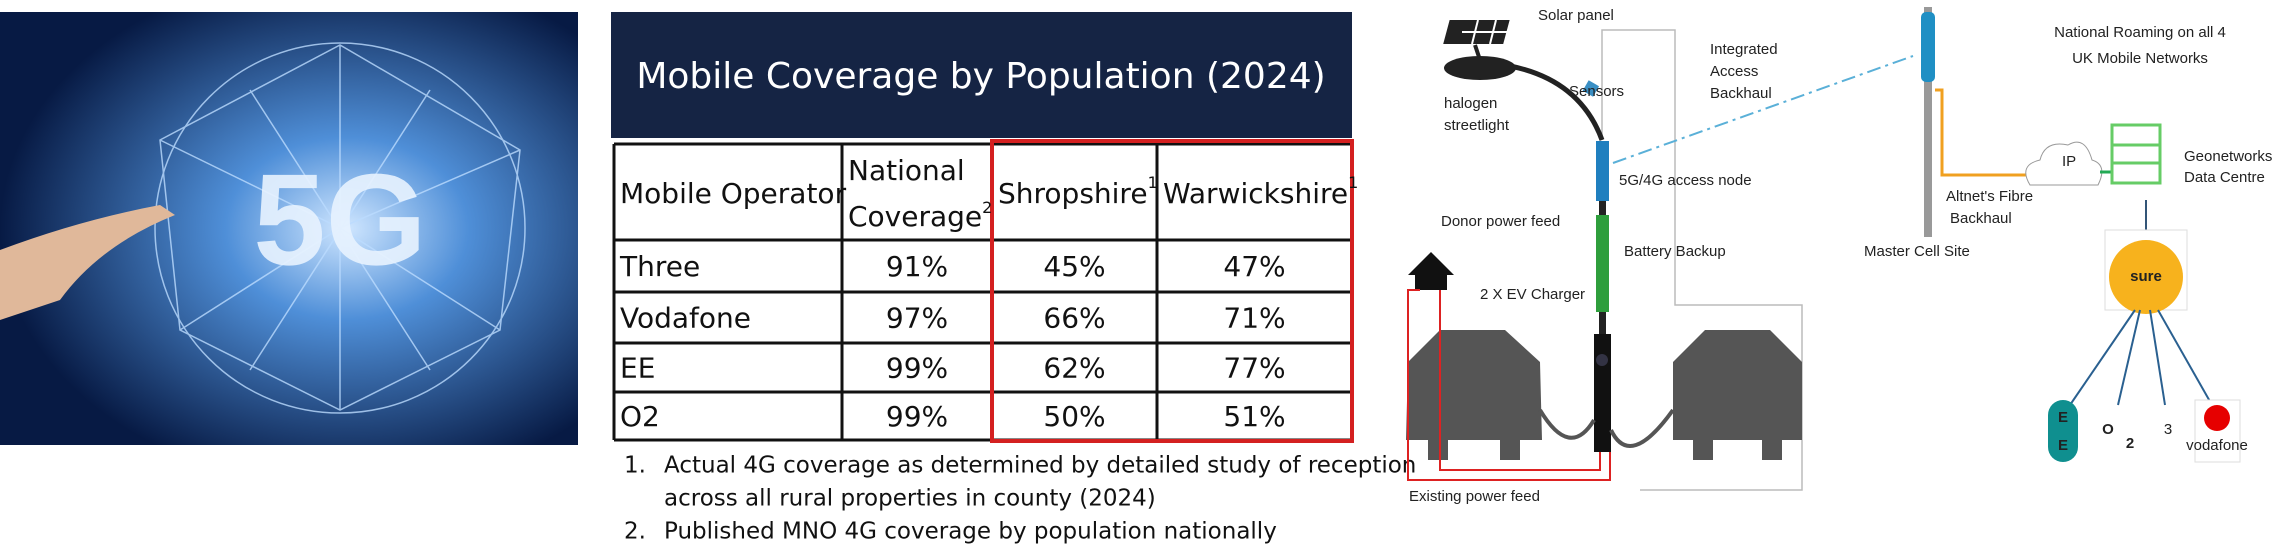  I want to click on diagram-label: Geonetworks, so click(2228, 156).